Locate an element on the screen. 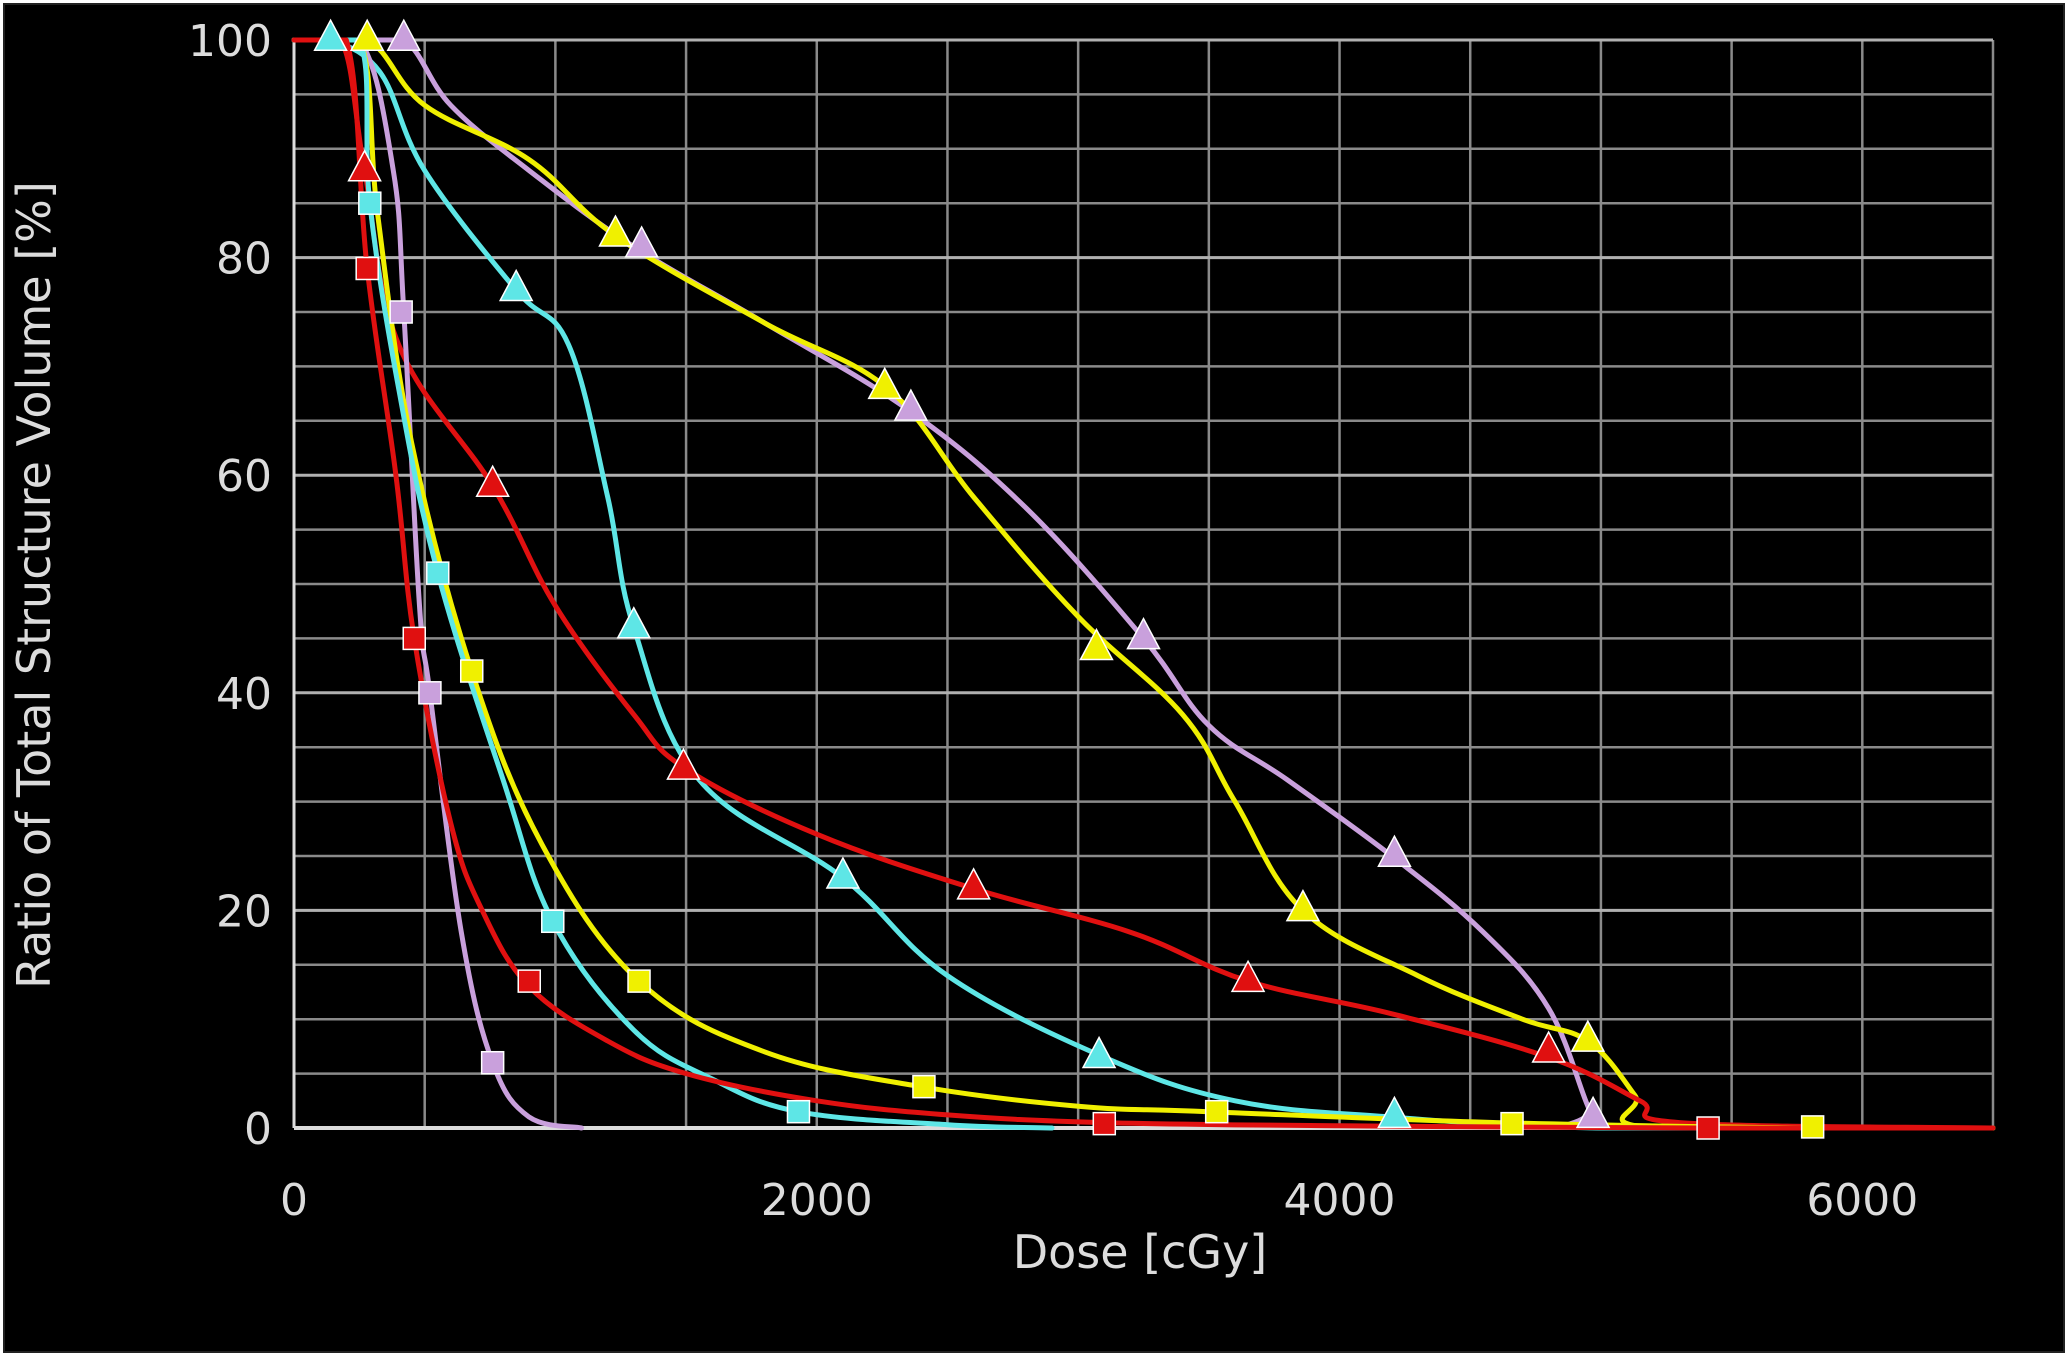 This screenshot has height=1356, width=2067. x-axis-title: Dose [cGy] is located at coordinates (1140, 1252).